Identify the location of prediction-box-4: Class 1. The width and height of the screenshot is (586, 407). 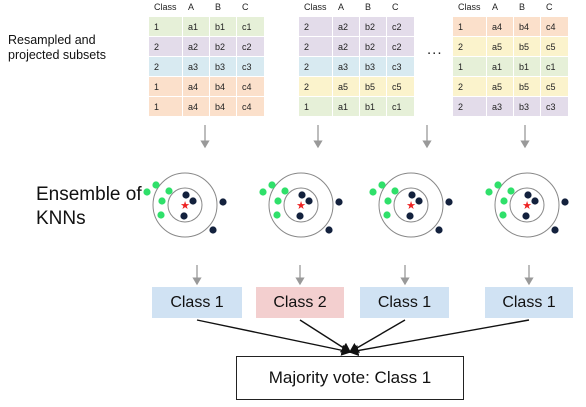
(529, 302).